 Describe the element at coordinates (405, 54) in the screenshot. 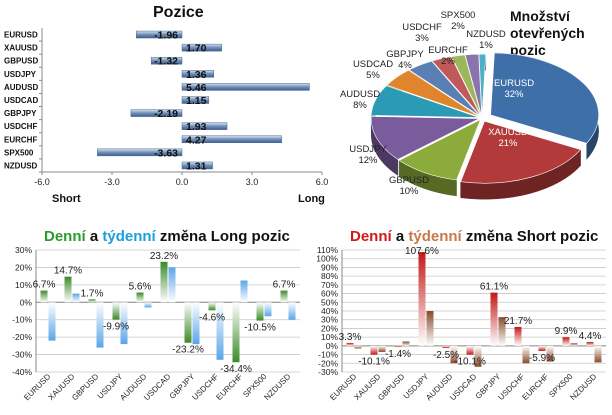

I see `pie-slice-name-label: GBPJPY` at that location.